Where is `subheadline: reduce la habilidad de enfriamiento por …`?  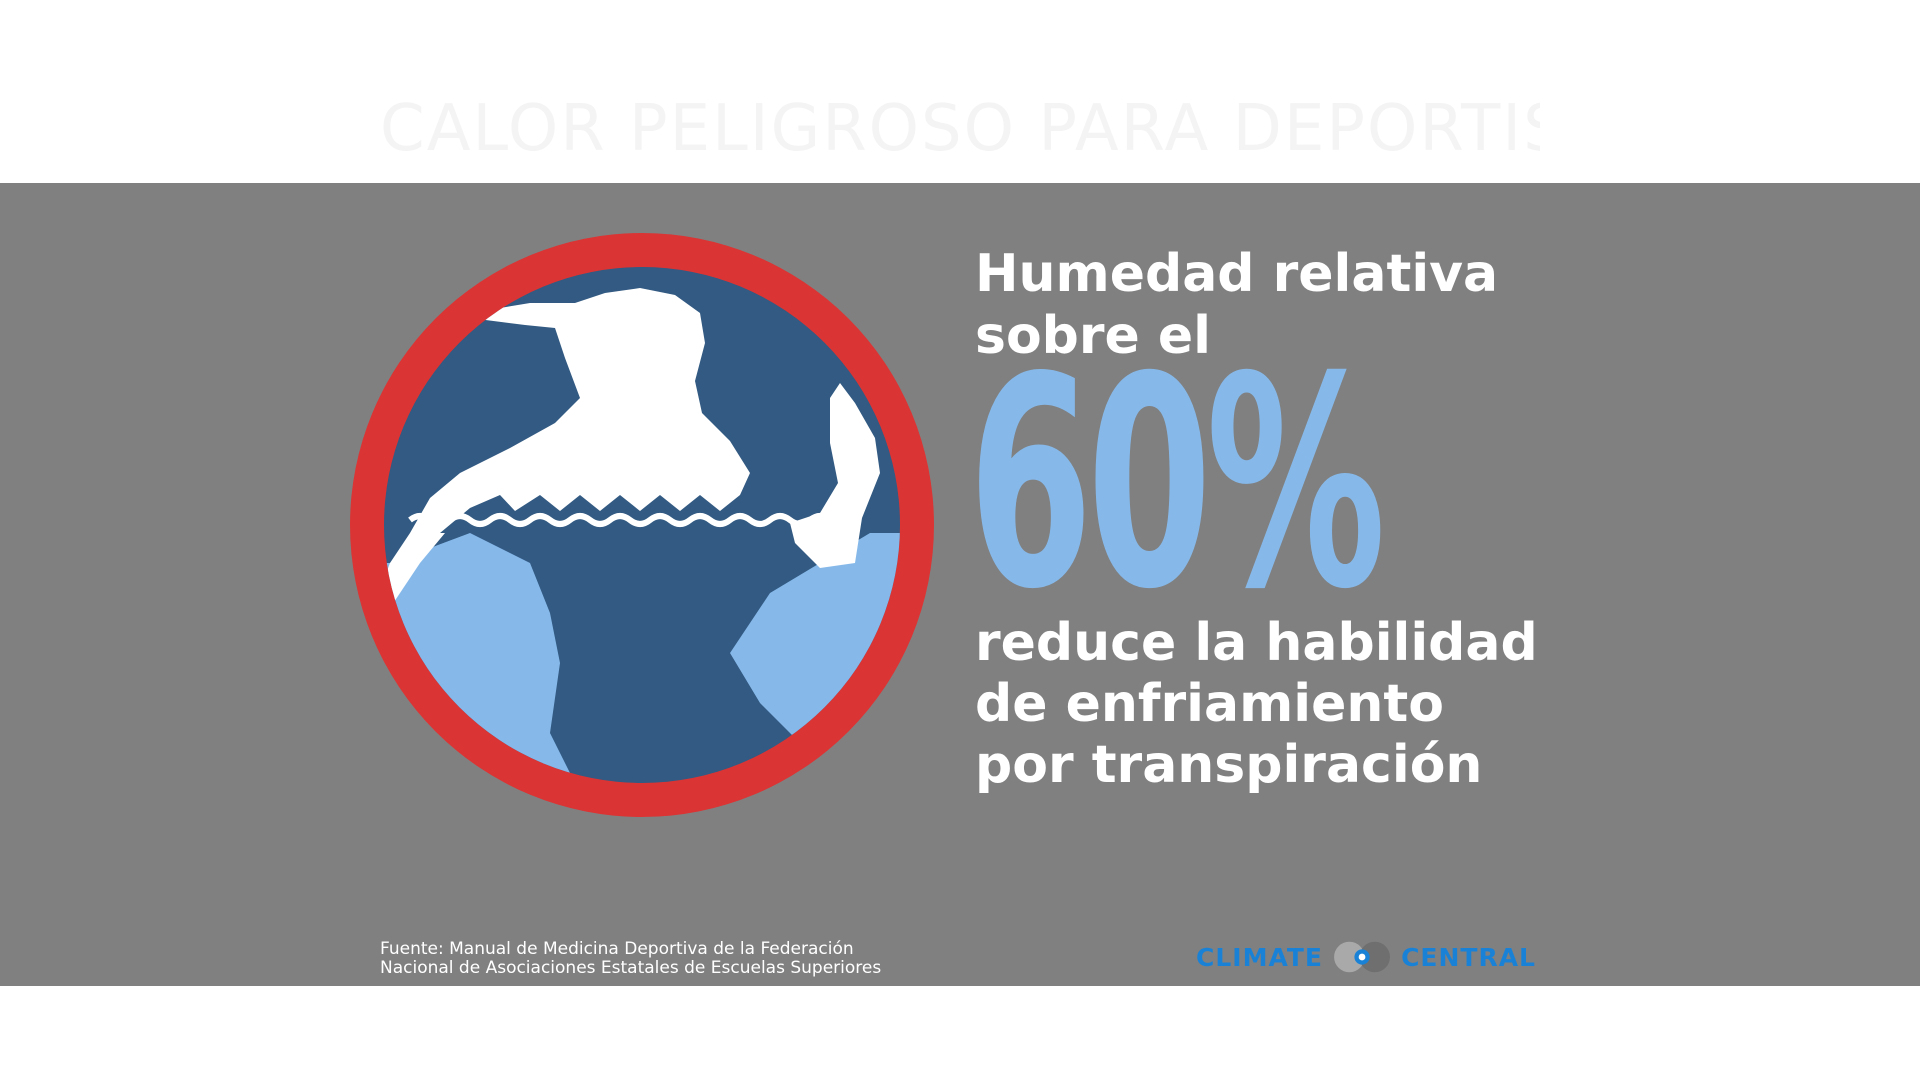 subheadline: reduce la habilidad de enfriamiento por … is located at coordinates (1325, 704).